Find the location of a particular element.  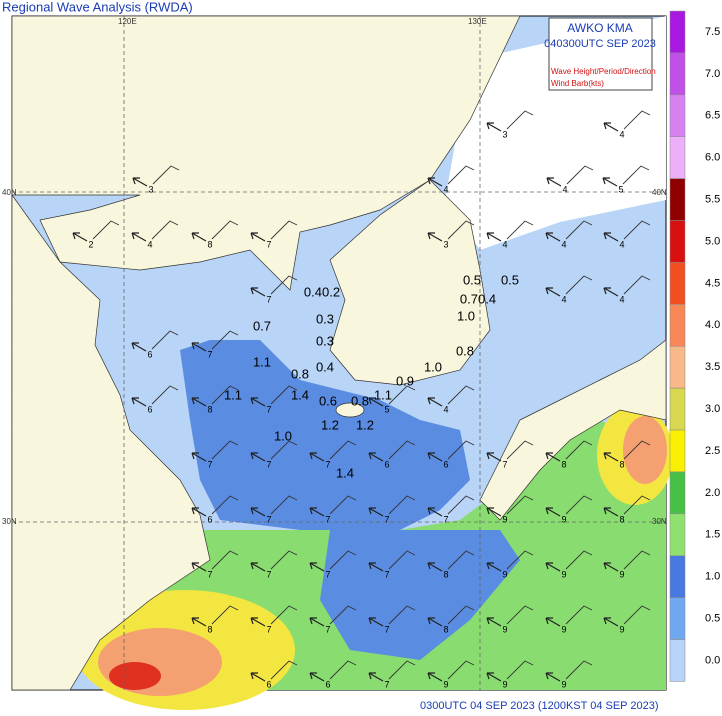

island is located at coordinates (350, 410).